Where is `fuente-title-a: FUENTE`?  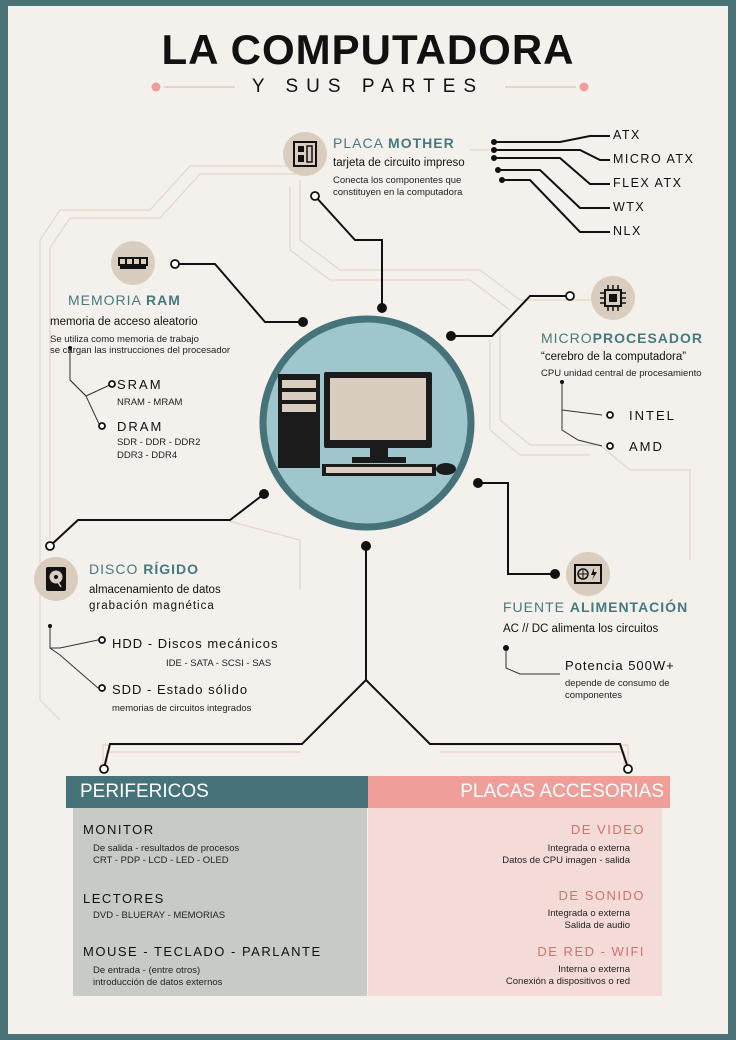 fuente-title-a: FUENTE is located at coordinates (536, 607).